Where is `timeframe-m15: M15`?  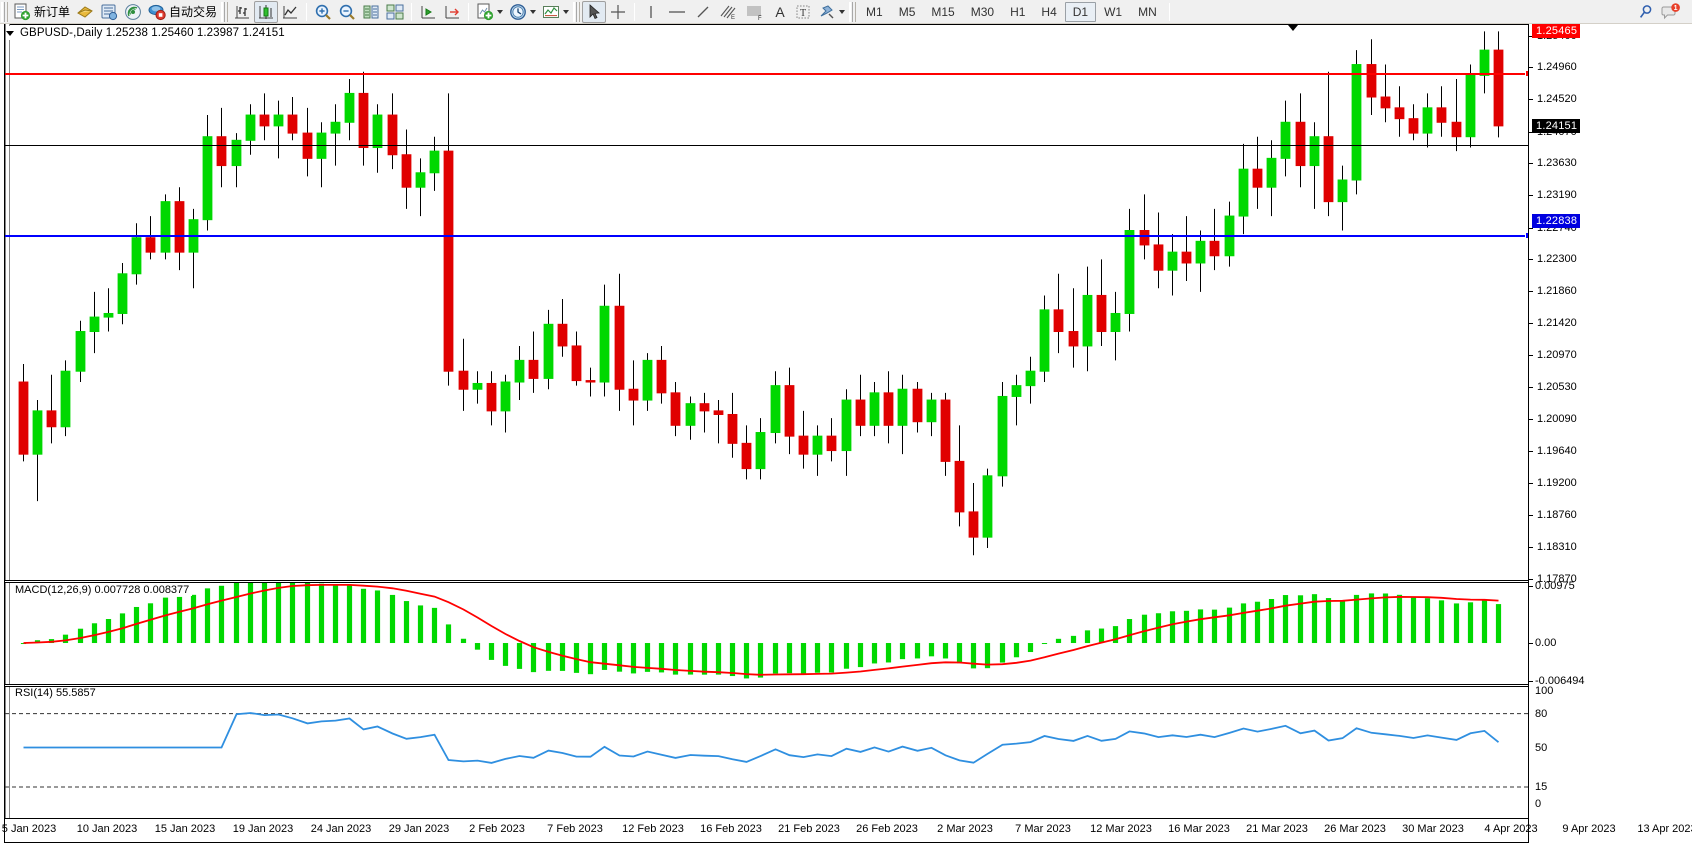 timeframe-m15: M15 is located at coordinates (942, 12).